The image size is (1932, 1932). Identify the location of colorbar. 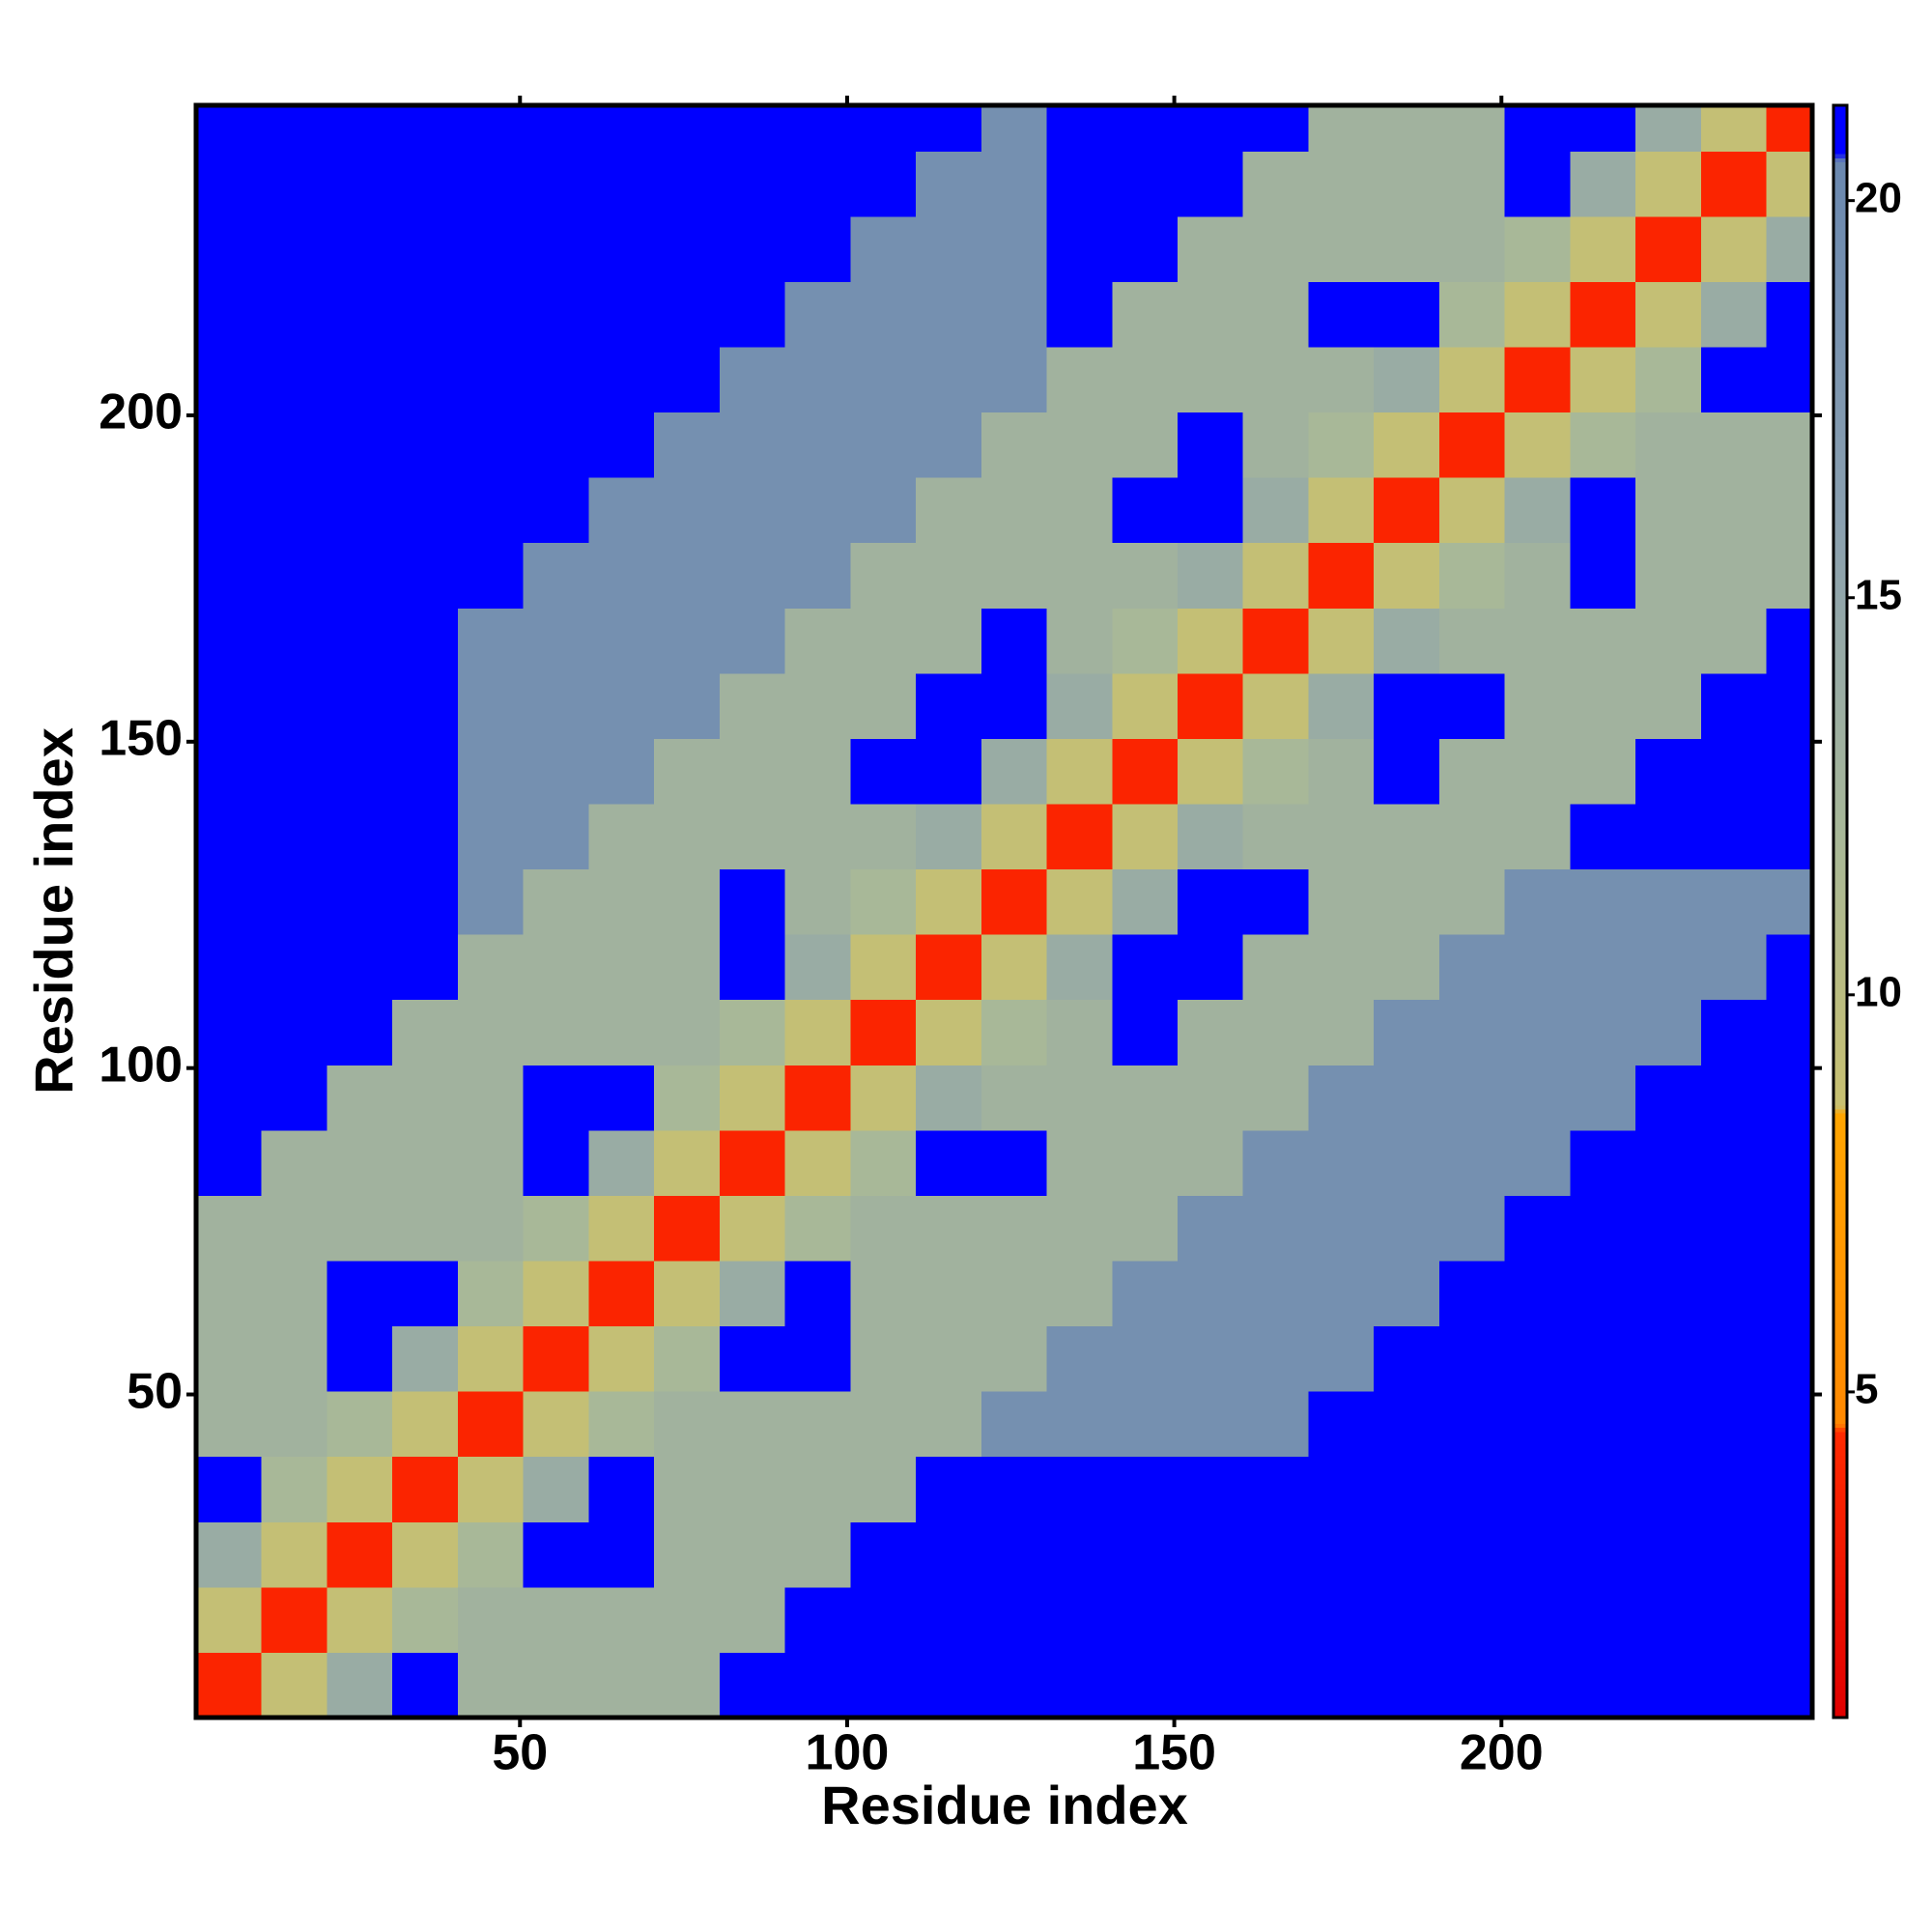
(1840, 912).